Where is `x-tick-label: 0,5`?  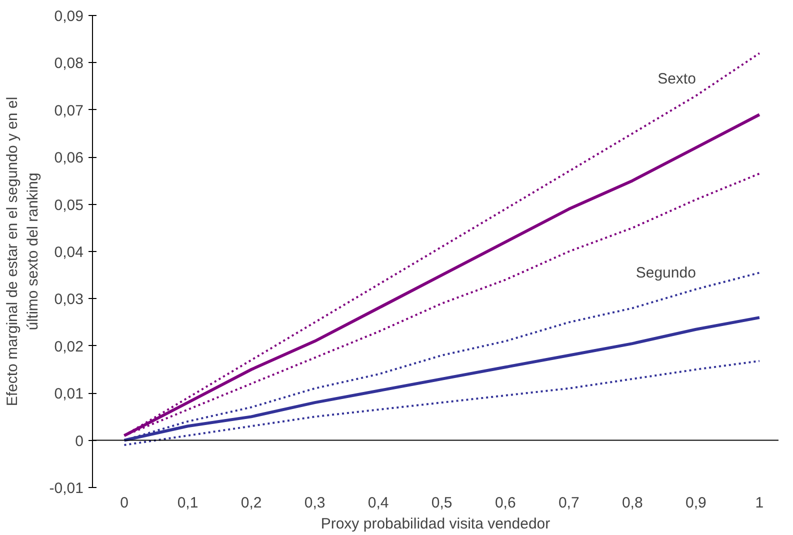
x-tick-label: 0,5 is located at coordinates (441, 503).